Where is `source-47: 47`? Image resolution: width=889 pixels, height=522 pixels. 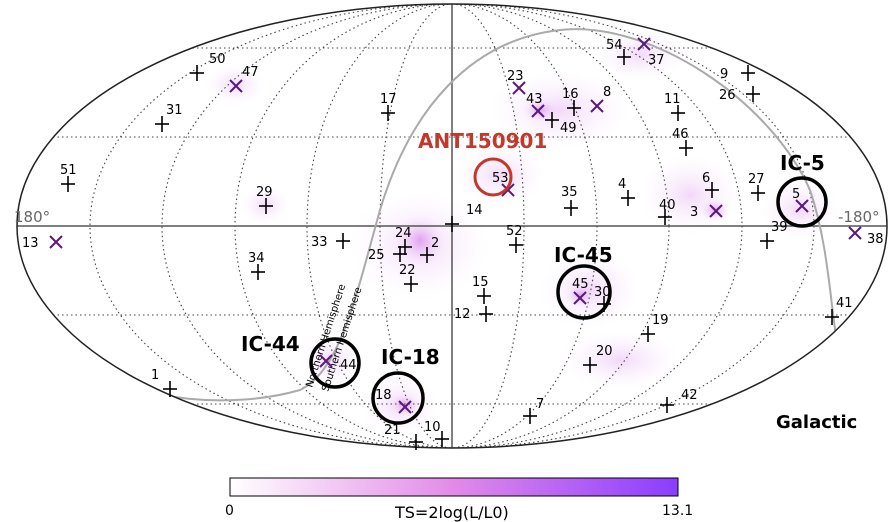
source-47: 47 is located at coordinates (244, 79).